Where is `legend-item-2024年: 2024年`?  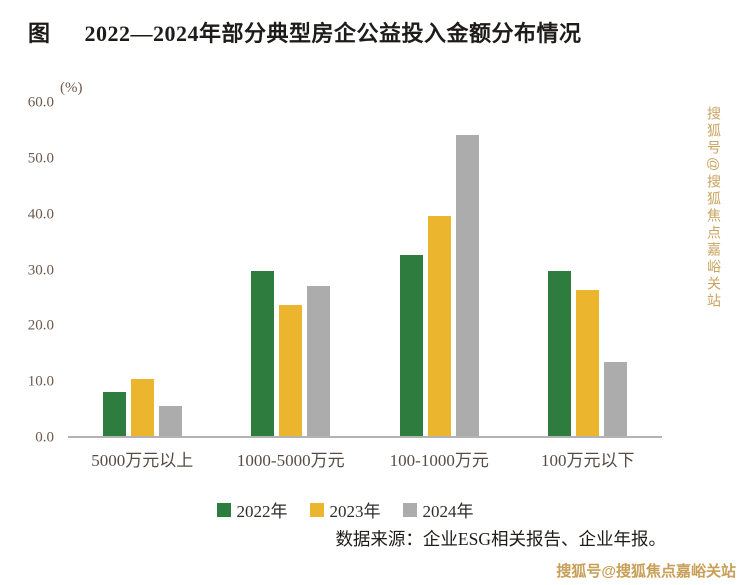 legend-item-2024年: 2024年 is located at coordinates (438, 509).